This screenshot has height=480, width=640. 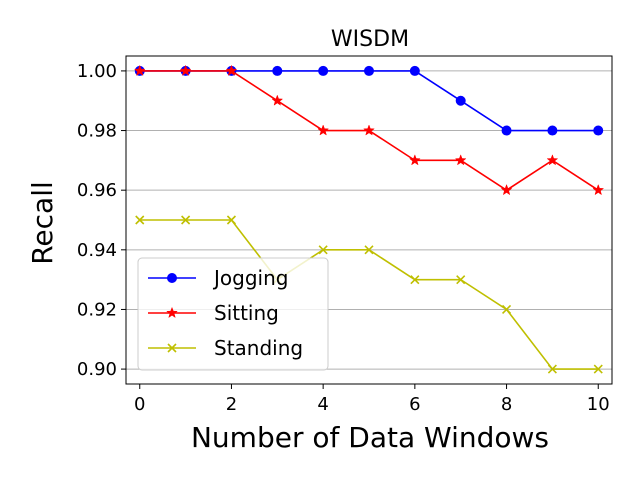 I want to click on y-tick-label: 0.96, so click(x=97, y=190).